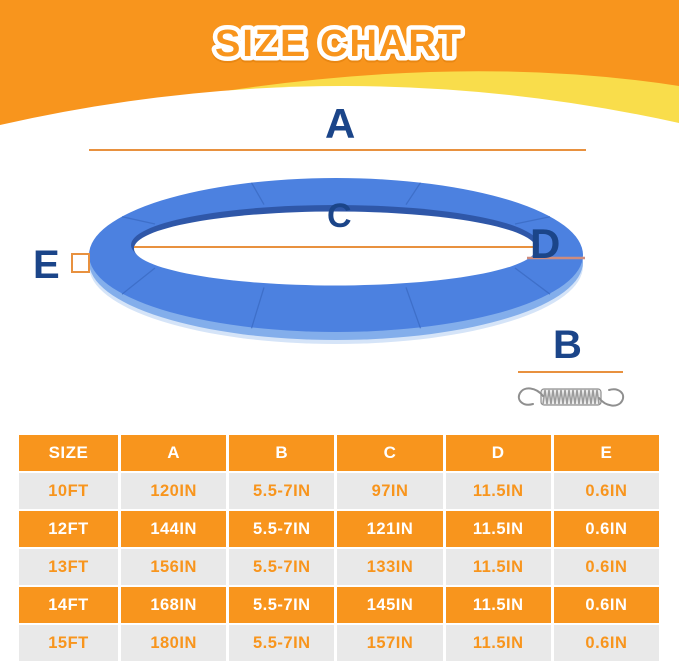  Describe the element at coordinates (174, 643) in the screenshot. I see `table-cell: 180IN` at that location.